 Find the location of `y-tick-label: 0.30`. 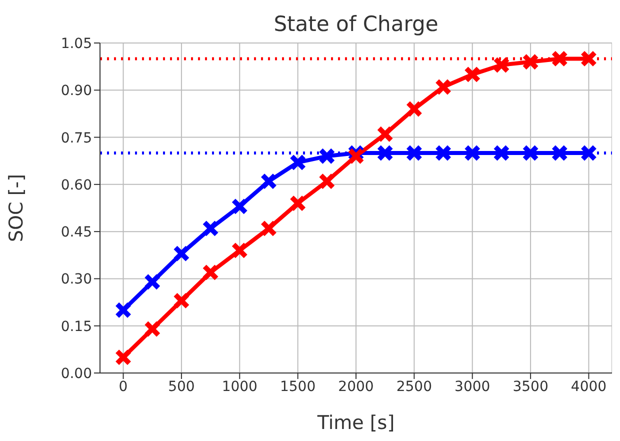

y-tick-label: 0.30 is located at coordinates (76, 280).